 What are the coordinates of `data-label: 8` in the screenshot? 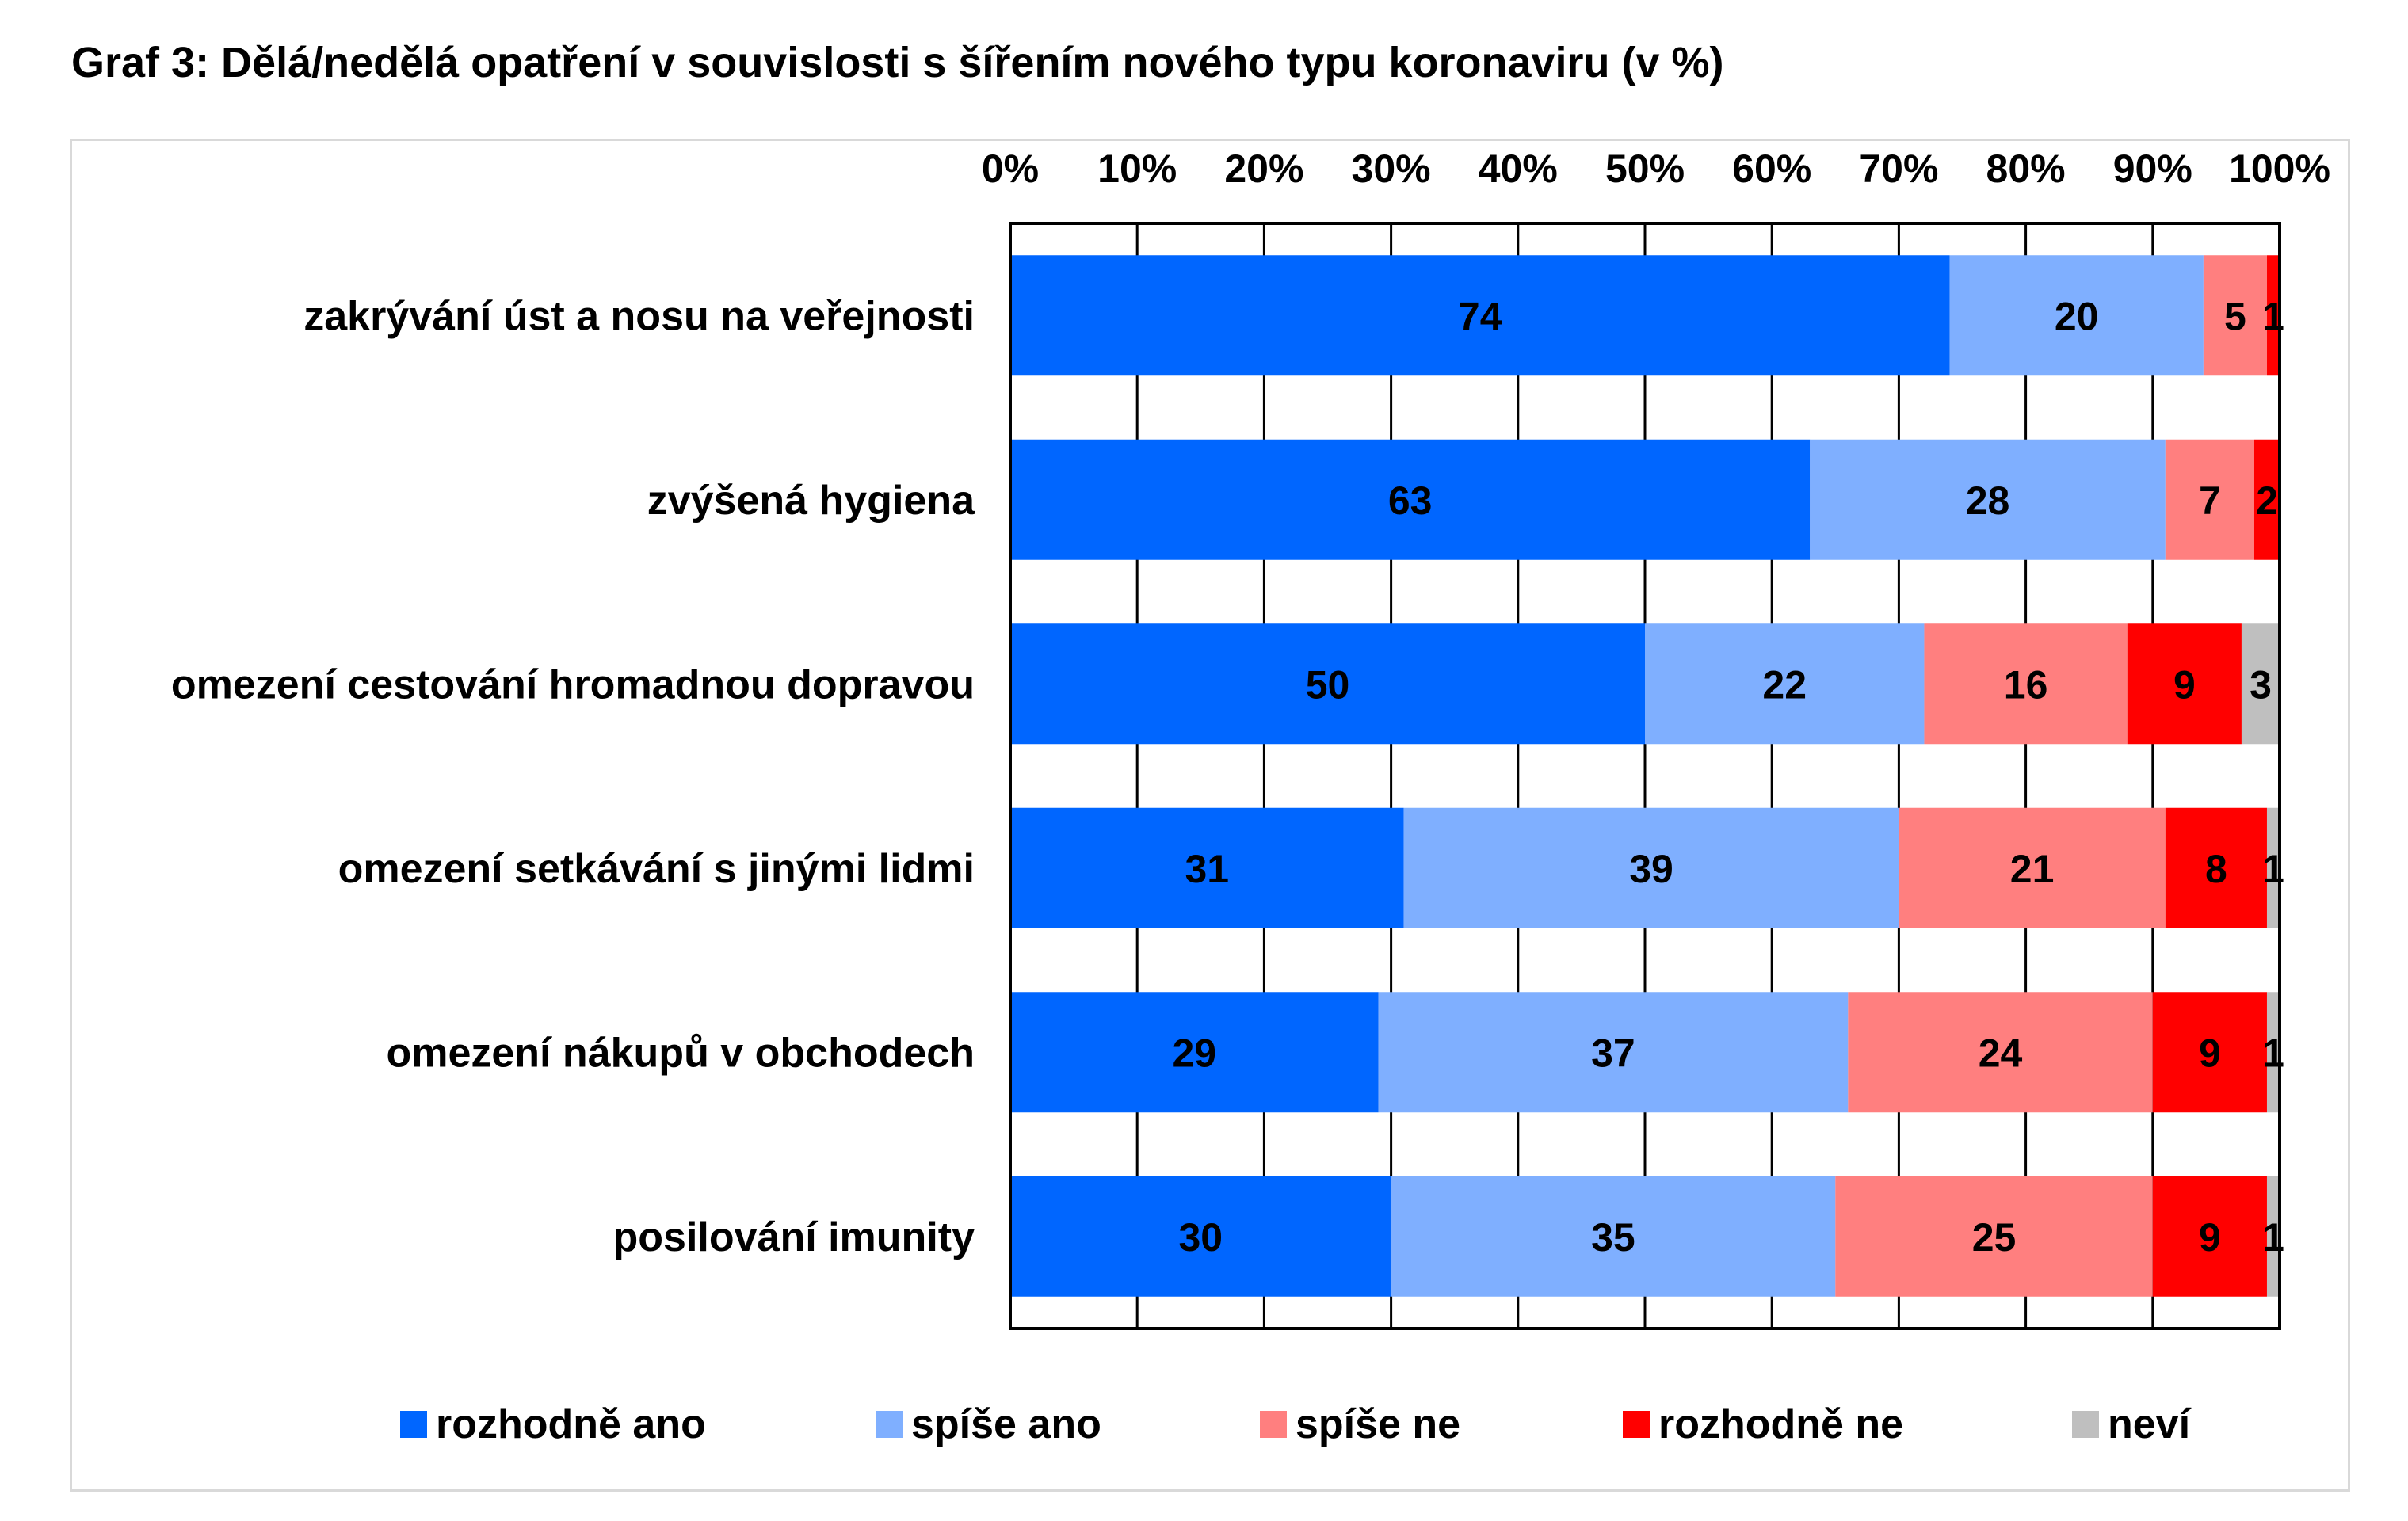 It's located at (2216, 869).